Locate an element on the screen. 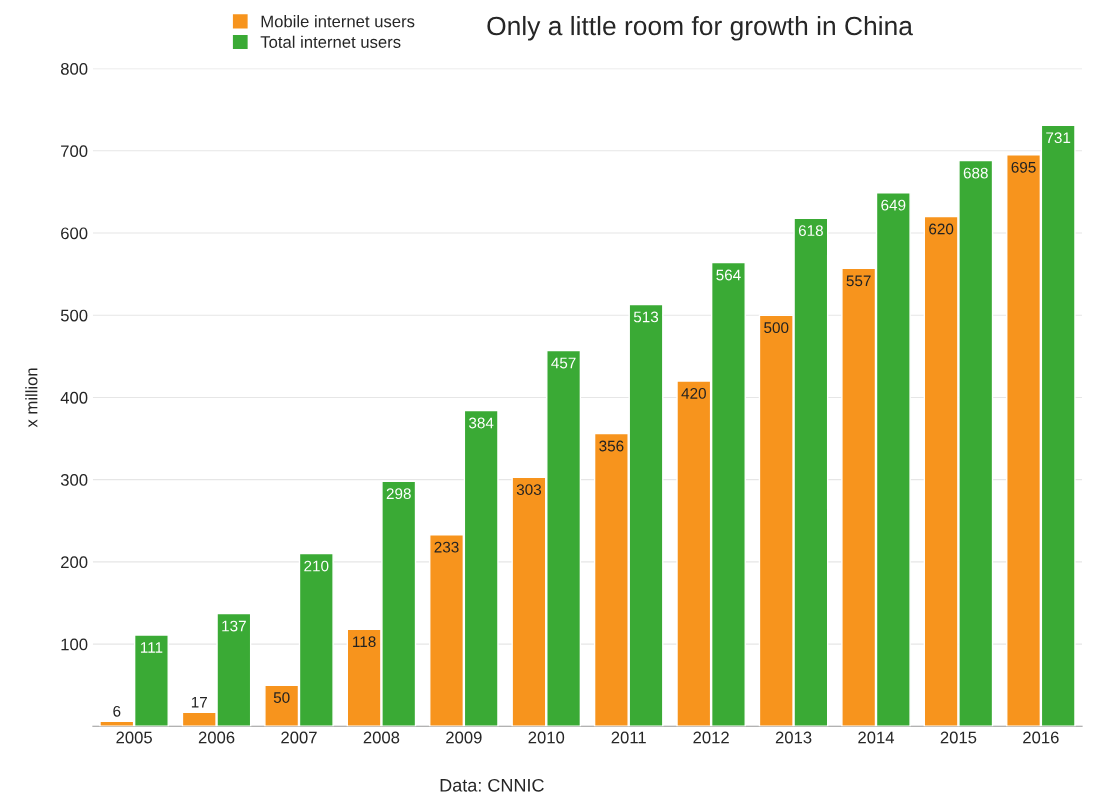  x-tick-label: 2005 is located at coordinates (134, 737).